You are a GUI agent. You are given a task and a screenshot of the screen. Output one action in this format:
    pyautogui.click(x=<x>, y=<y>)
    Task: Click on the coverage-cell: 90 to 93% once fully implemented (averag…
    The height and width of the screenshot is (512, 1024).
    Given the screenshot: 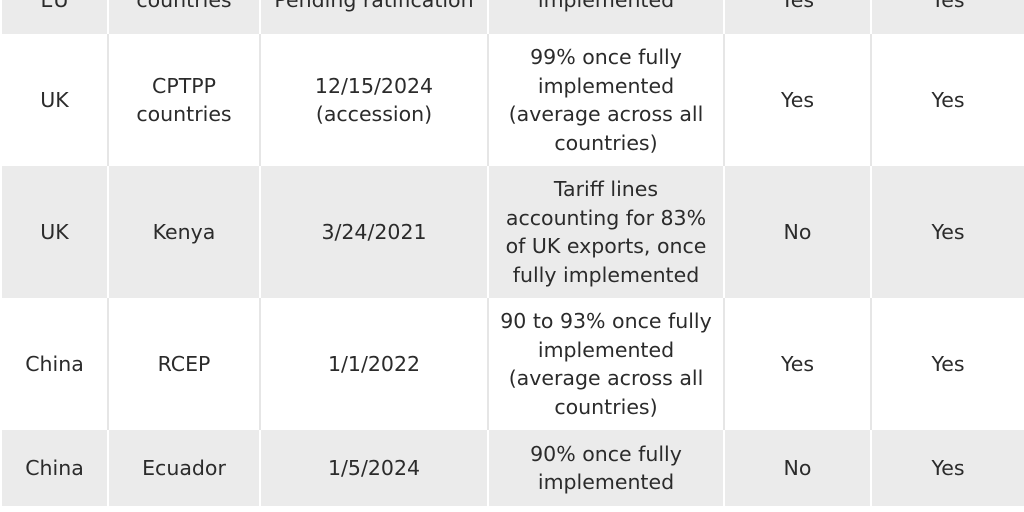 What is the action you would take?
    pyautogui.click(x=606, y=364)
    